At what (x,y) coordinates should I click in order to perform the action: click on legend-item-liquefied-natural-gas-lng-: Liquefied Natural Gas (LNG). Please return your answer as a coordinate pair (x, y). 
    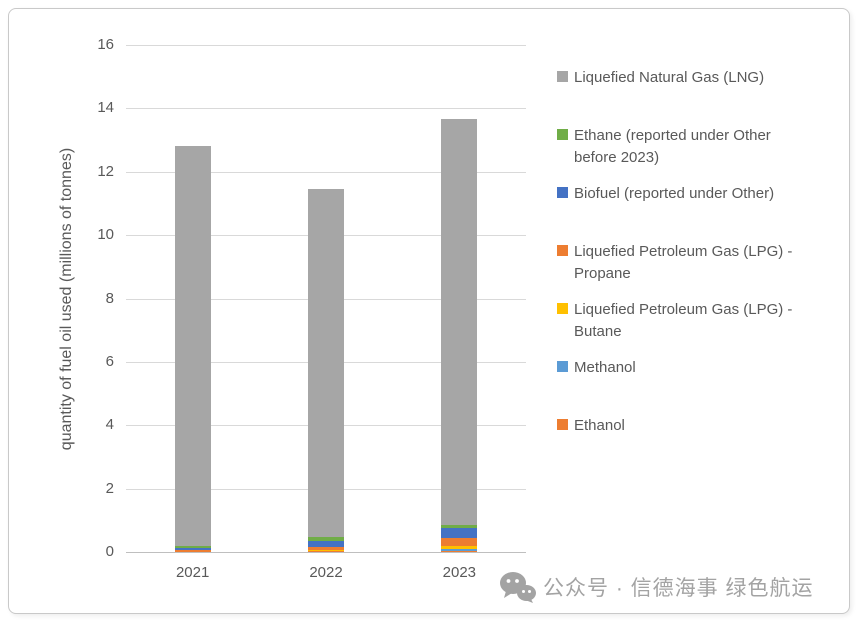
    Looking at the image, I should click on (685, 78).